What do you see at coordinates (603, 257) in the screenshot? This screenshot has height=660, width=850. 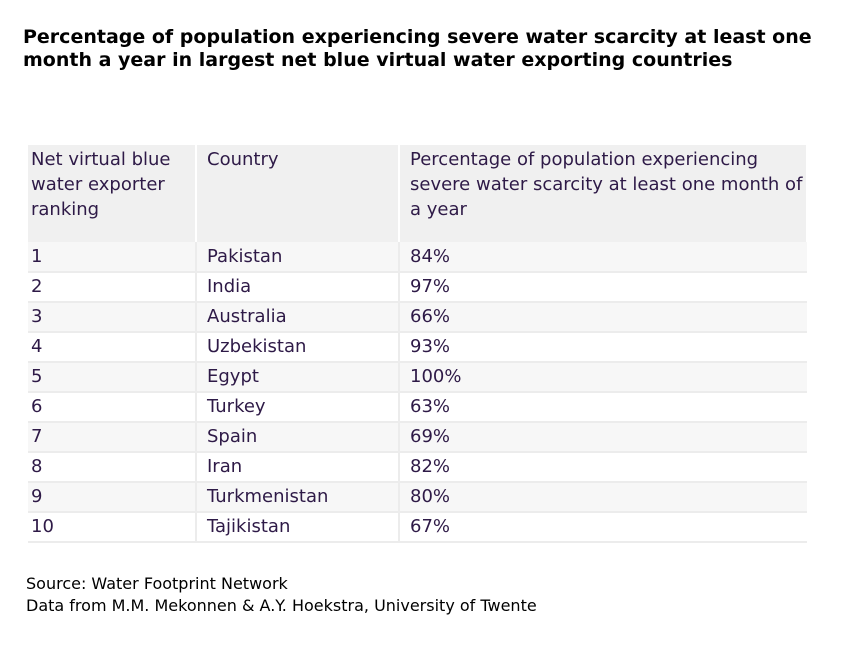 I see `percent-cell: 84%` at bounding box center [603, 257].